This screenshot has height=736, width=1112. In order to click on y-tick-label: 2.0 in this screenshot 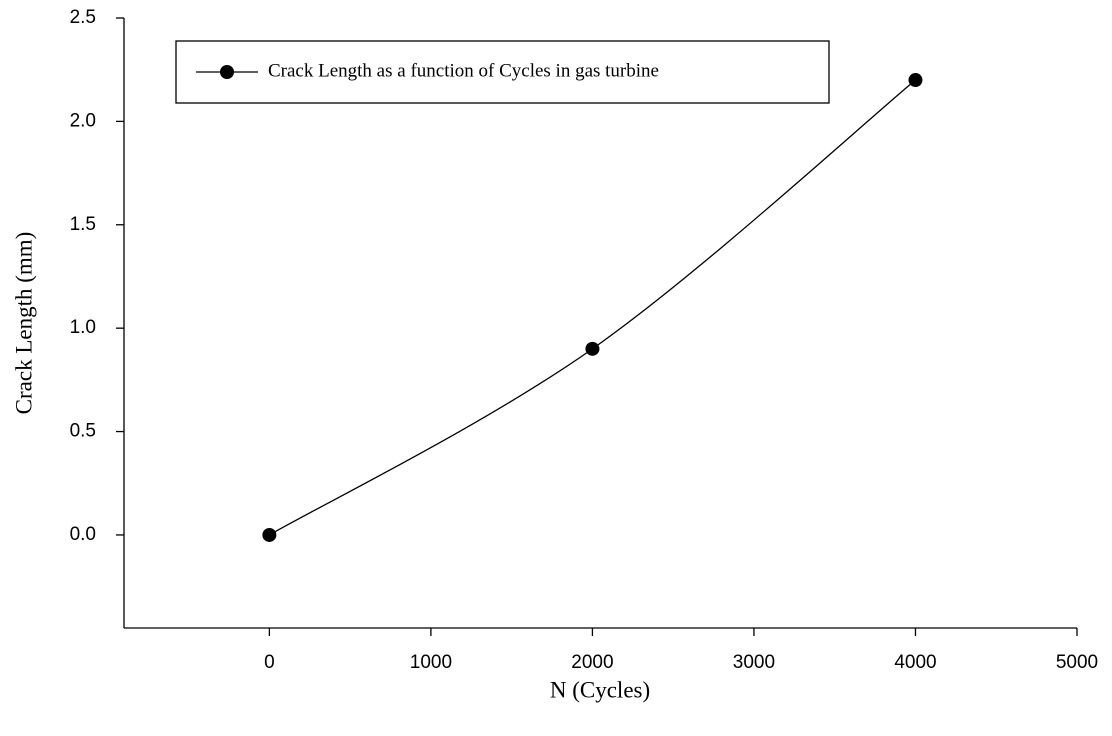, I will do `click(83, 120)`.